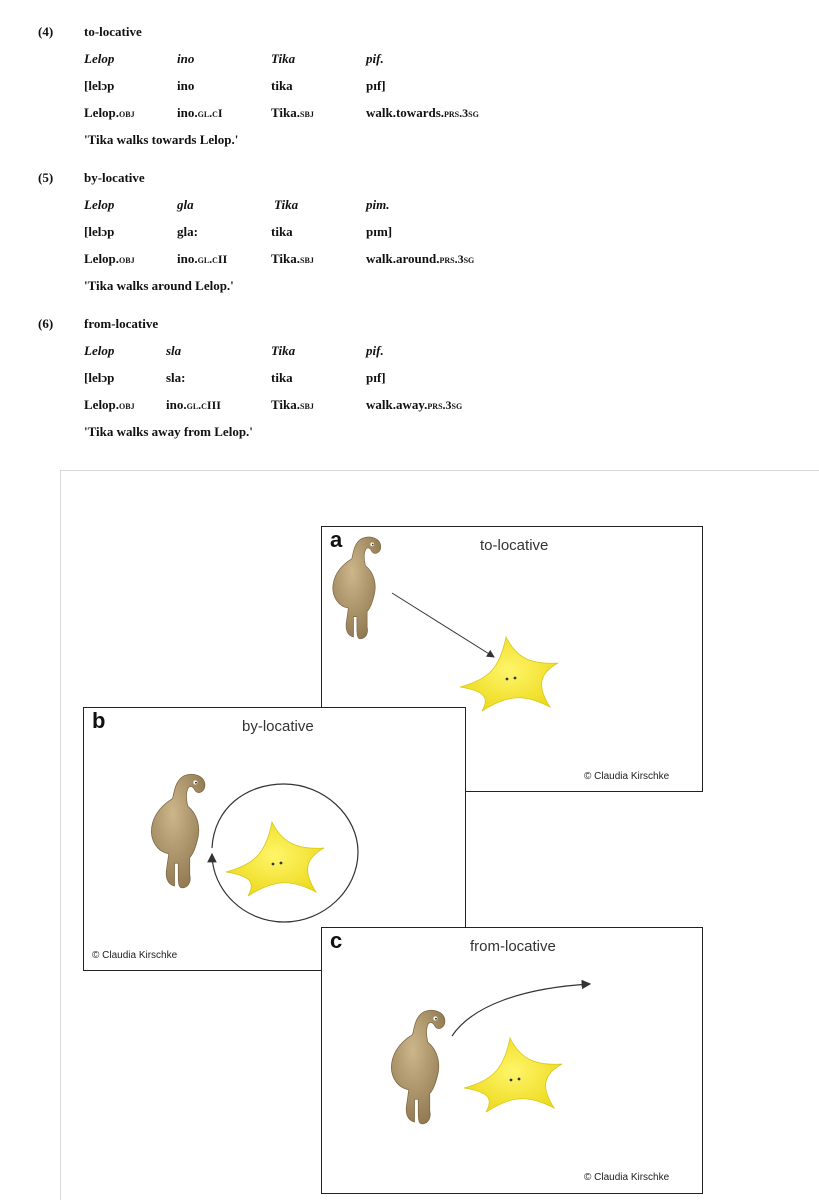  Describe the element at coordinates (121, 323) in the screenshot. I see `example-title: from-locative` at that location.